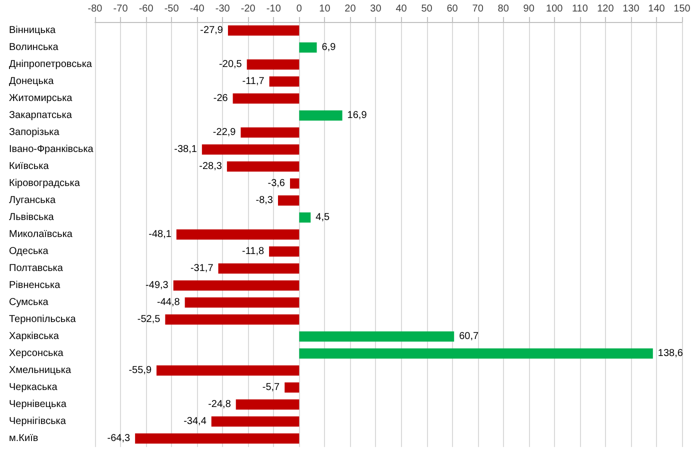  What do you see at coordinates (671, 353) in the screenshot?
I see `data-label: 138,6` at bounding box center [671, 353].